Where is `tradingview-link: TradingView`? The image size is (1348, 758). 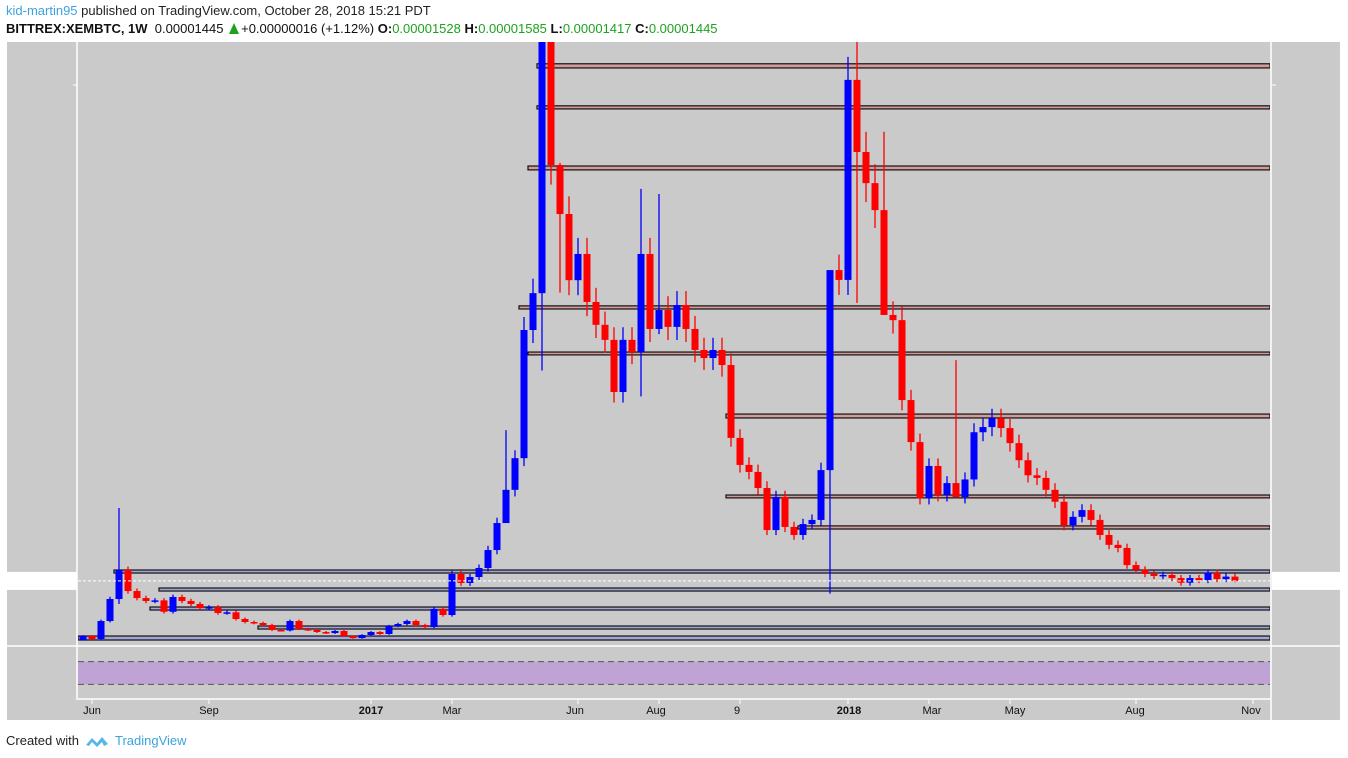
tradingview-link: TradingView is located at coordinates (150, 740).